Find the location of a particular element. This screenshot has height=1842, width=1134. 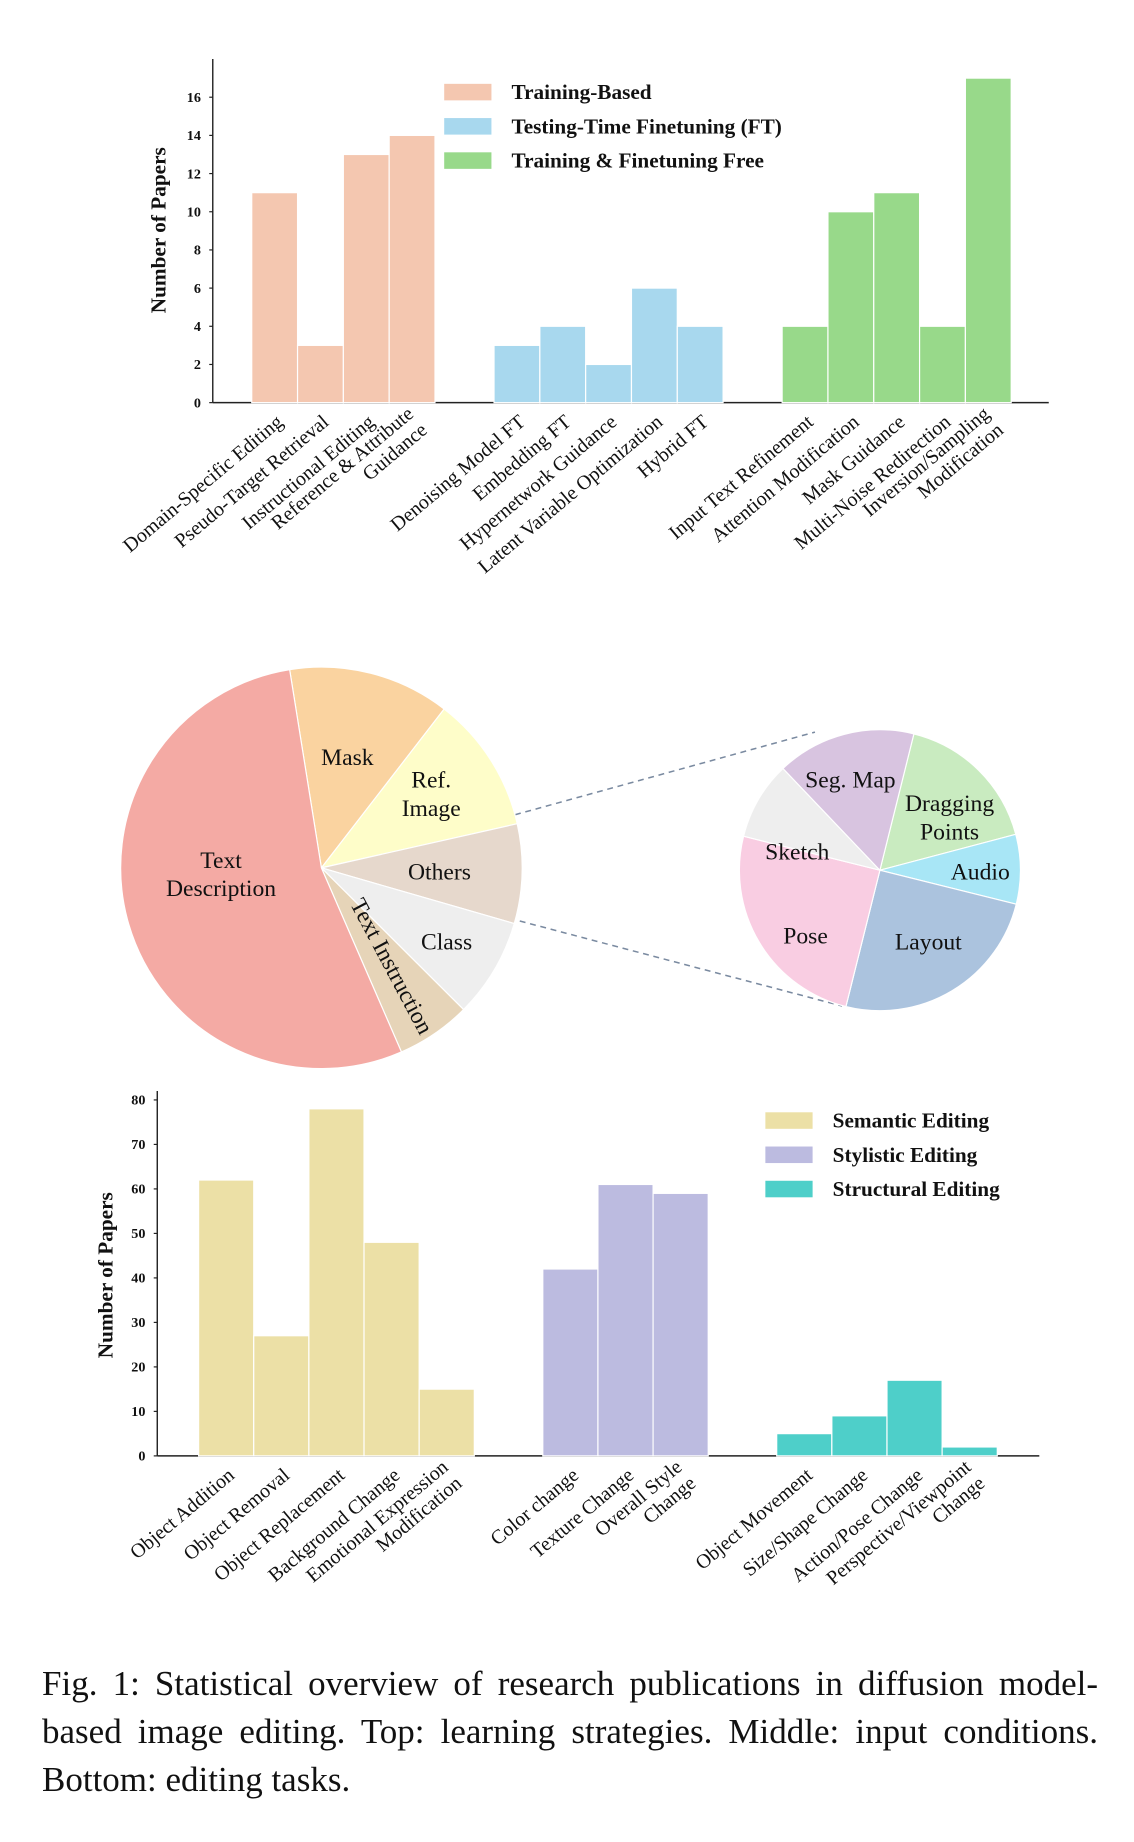

slice-label: Layout is located at coordinates (928, 942).